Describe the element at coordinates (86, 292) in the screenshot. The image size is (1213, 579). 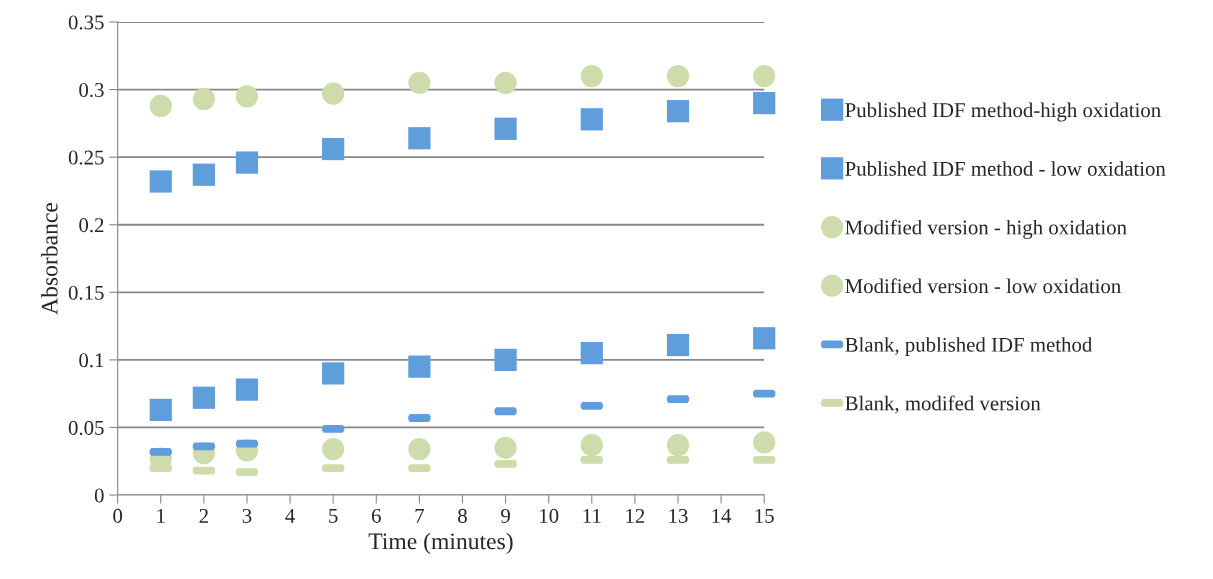
I see `y-tick-label: 0.15` at that location.